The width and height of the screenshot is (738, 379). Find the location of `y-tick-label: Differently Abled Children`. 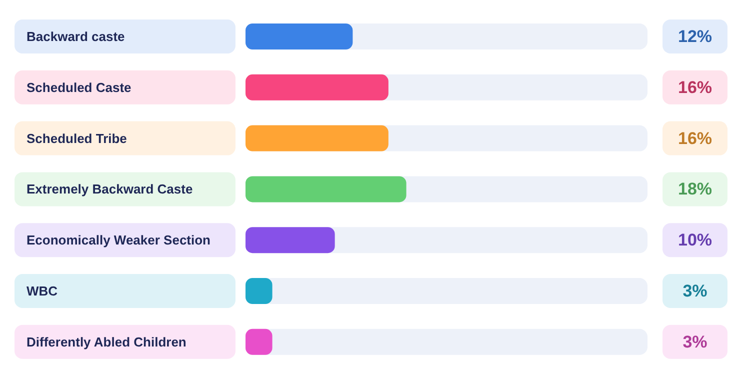

y-tick-label: Differently Abled Children is located at coordinates (106, 342).